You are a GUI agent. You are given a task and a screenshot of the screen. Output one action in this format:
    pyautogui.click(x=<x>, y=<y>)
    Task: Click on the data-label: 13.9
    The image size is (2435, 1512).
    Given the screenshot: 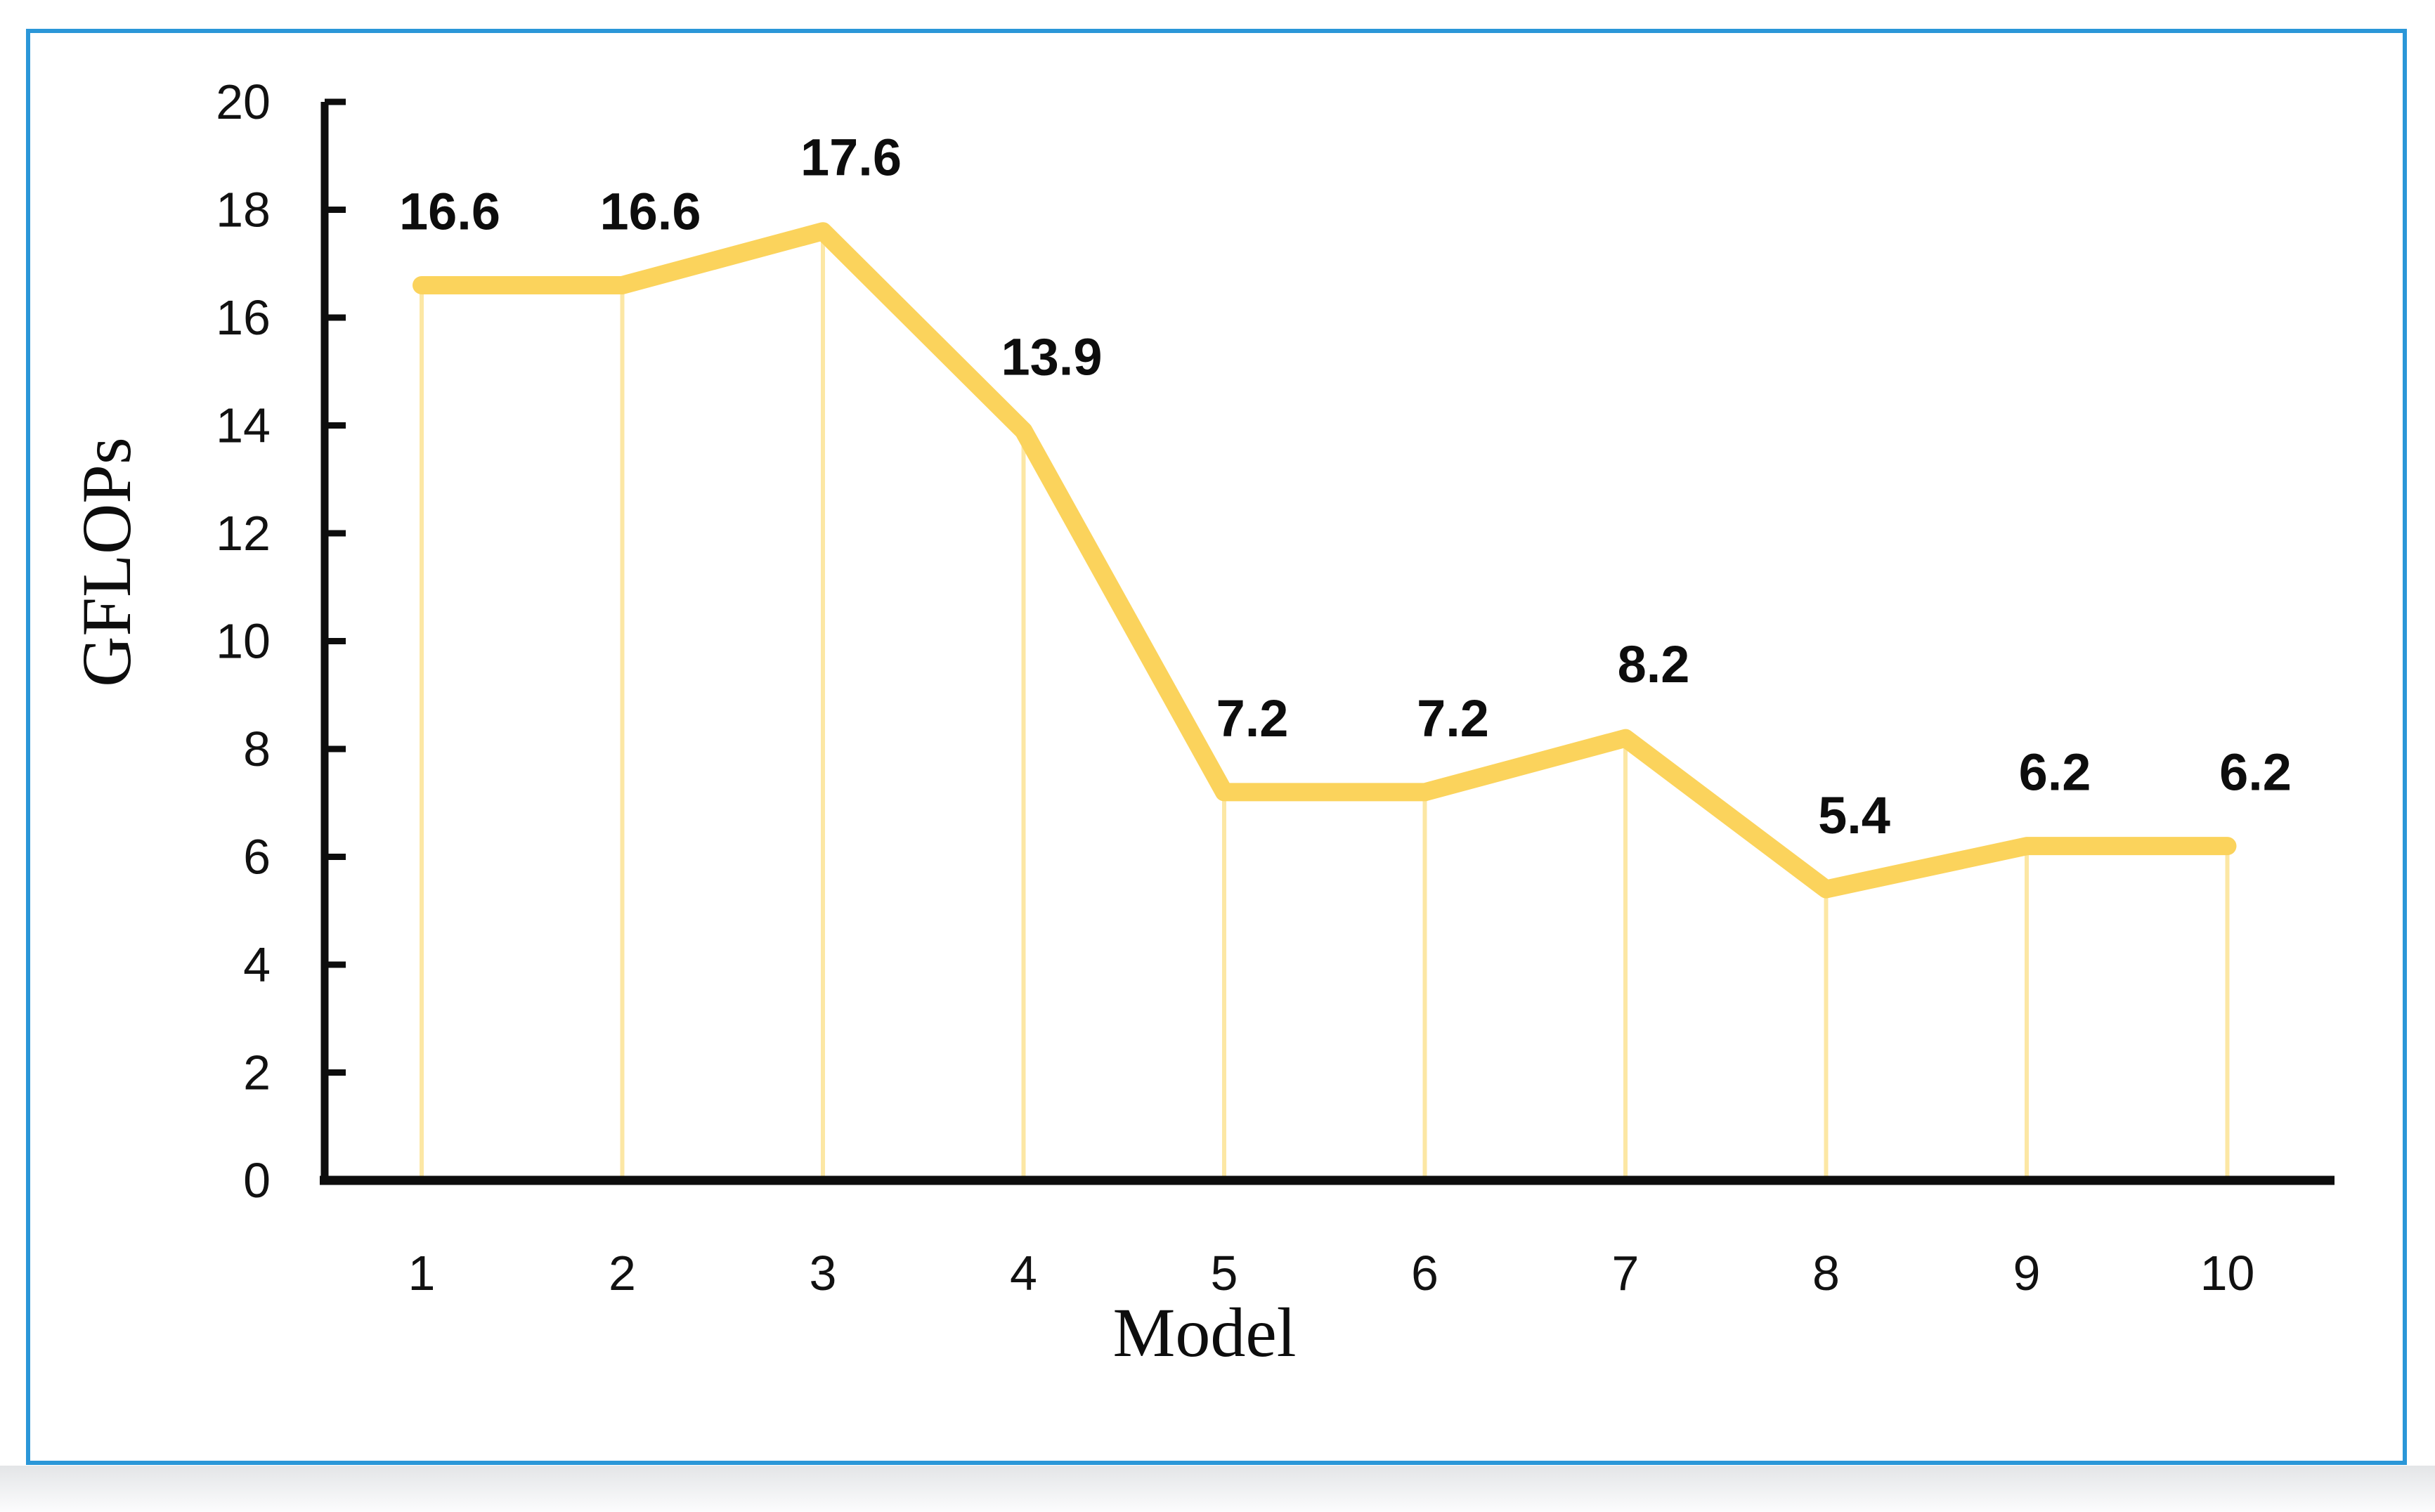 What is the action you would take?
    pyautogui.click(x=1051, y=357)
    